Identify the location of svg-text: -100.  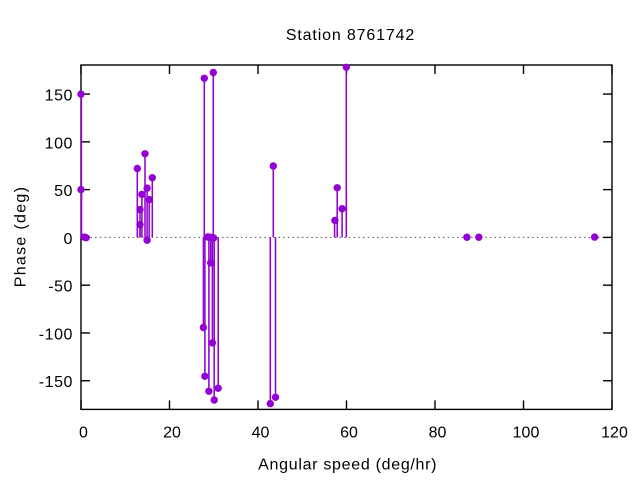
(56, 335).